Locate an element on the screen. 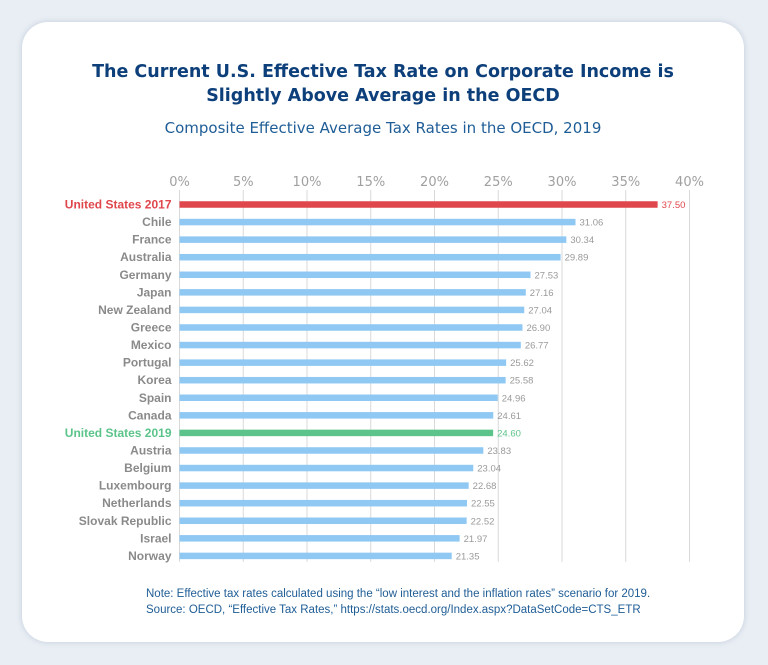  category-label: Netherlands is located at coordinates (137, 503).